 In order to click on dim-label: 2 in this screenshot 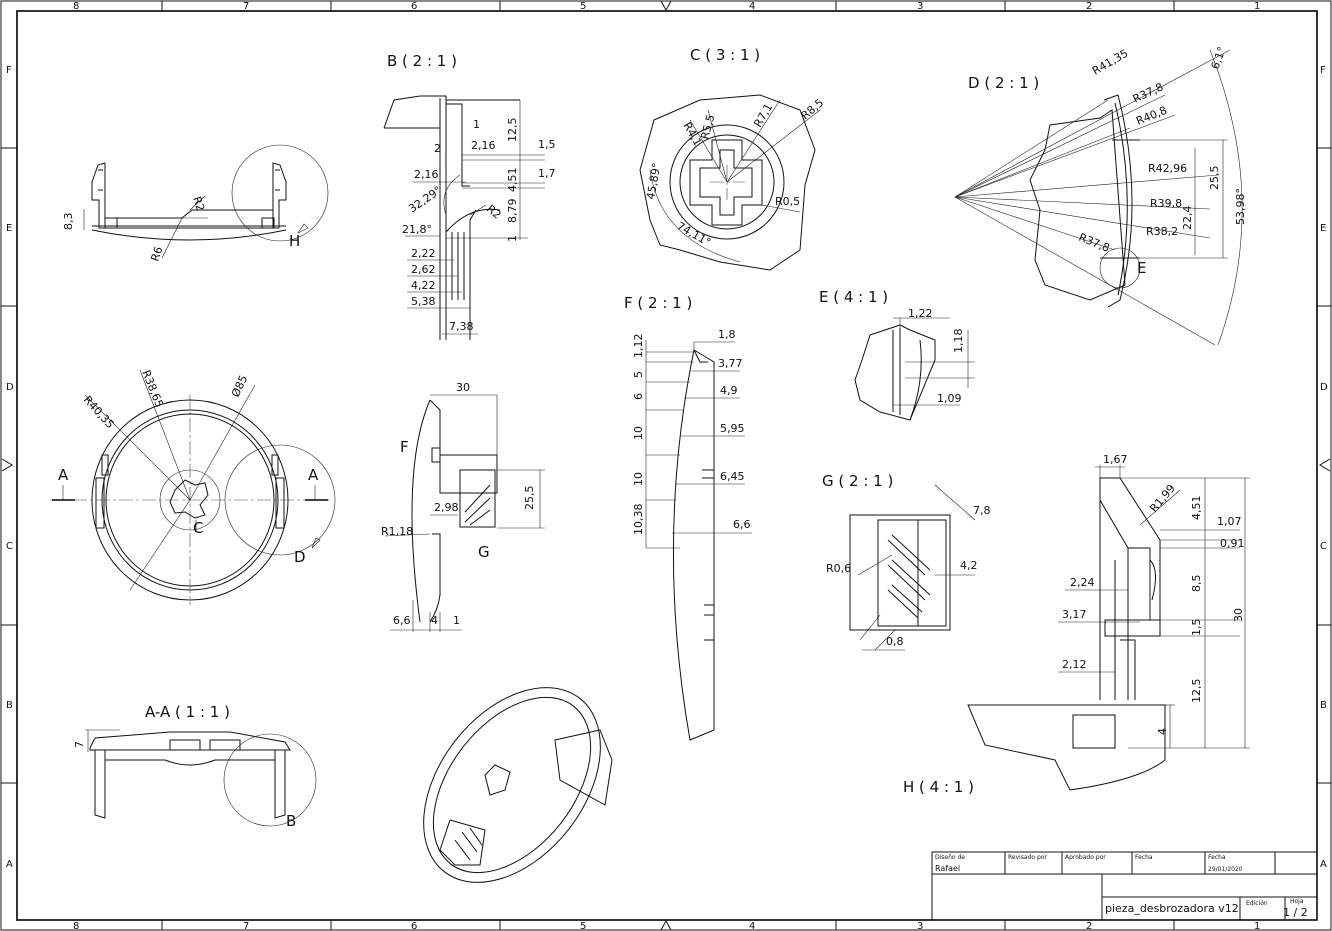, I will do `click(437, 148)`.